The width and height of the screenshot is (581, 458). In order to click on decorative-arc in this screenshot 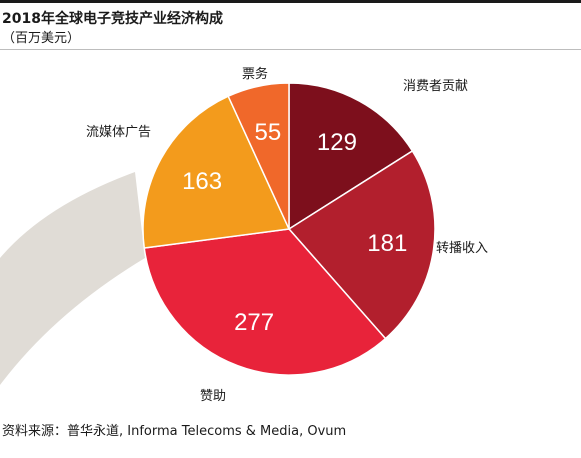, I will do `click(72, 278)`.